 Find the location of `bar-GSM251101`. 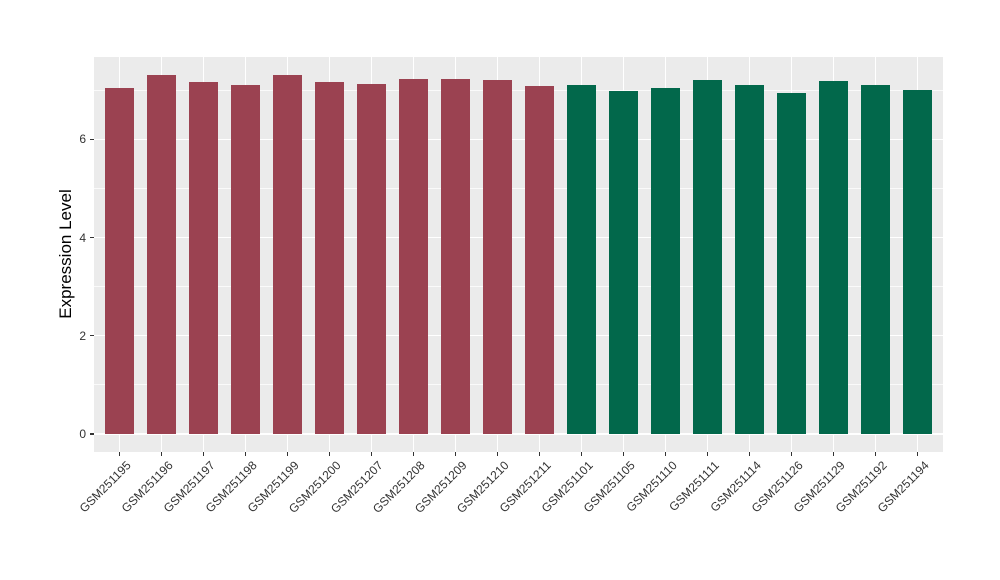

bar-GSM251101 is located at coordinates (581, 260).